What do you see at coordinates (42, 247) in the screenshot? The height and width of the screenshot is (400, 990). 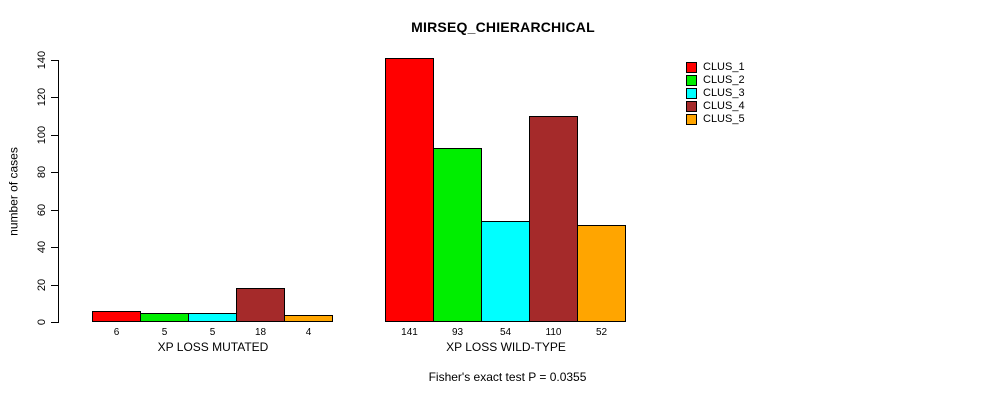 I see `y-tick-label: 40` at bounding box center [42, 247].